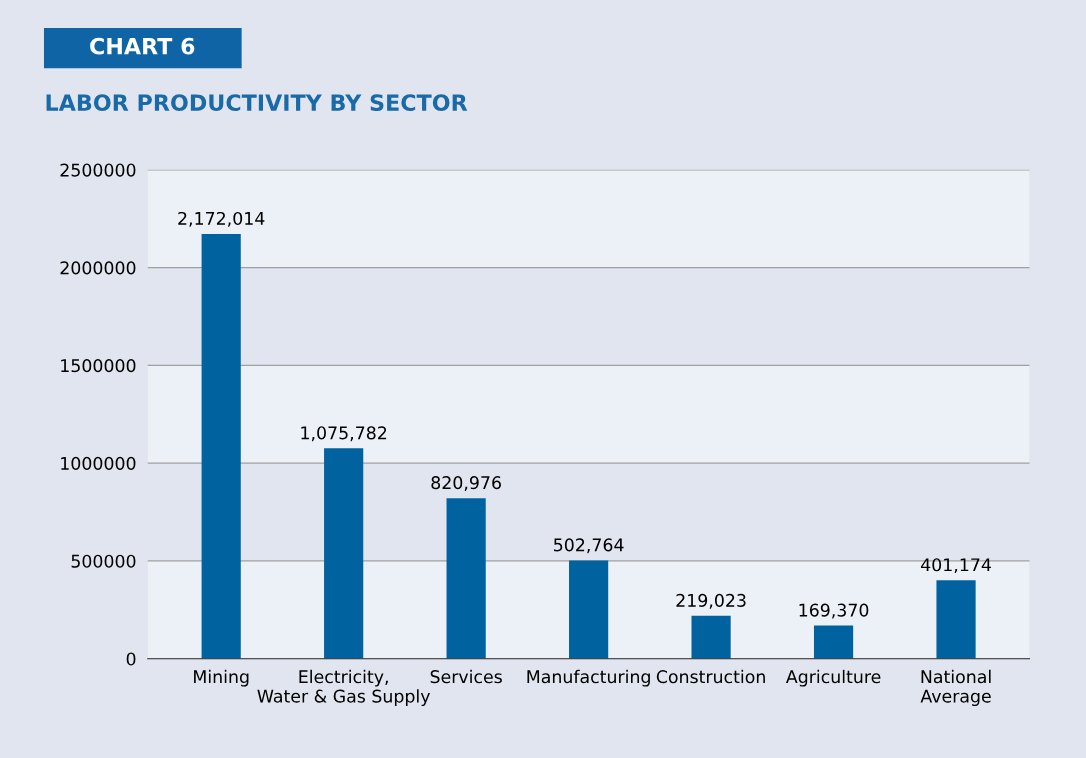 The height and width of the screenshot is (758, 1086). I want to click on caption: CHART 6, so click(142, 46).